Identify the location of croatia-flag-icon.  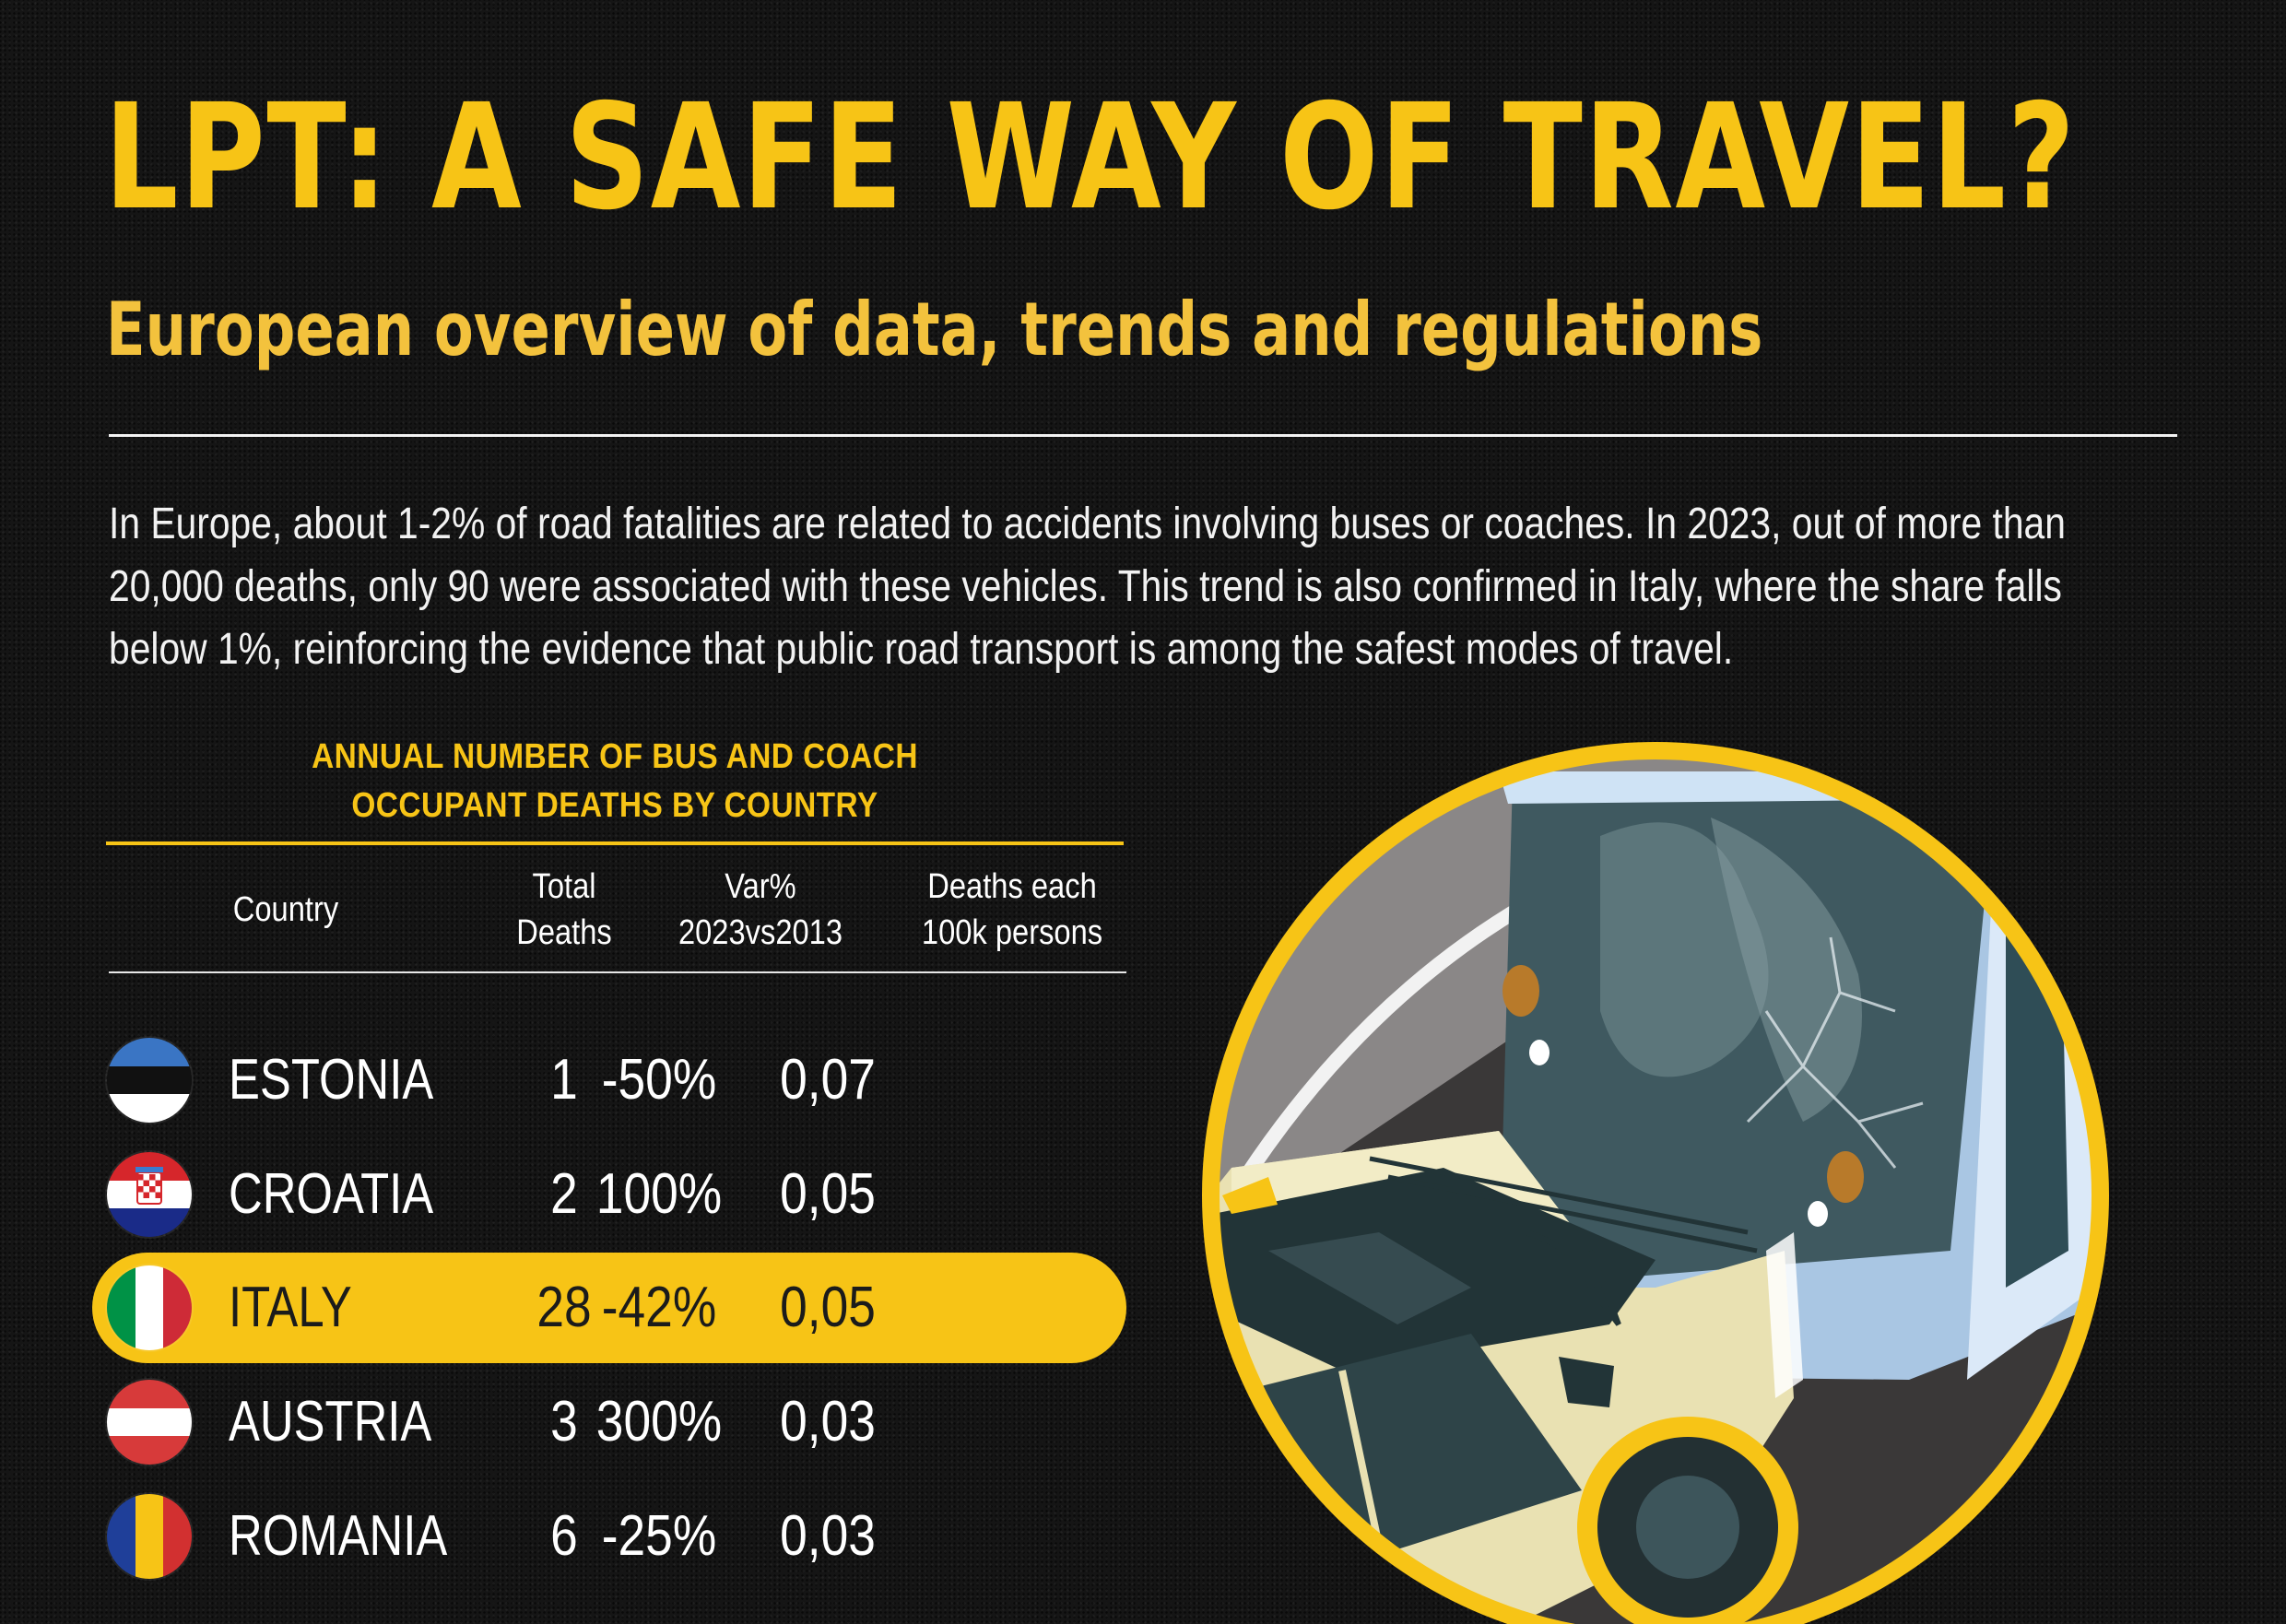
(149, 1194).